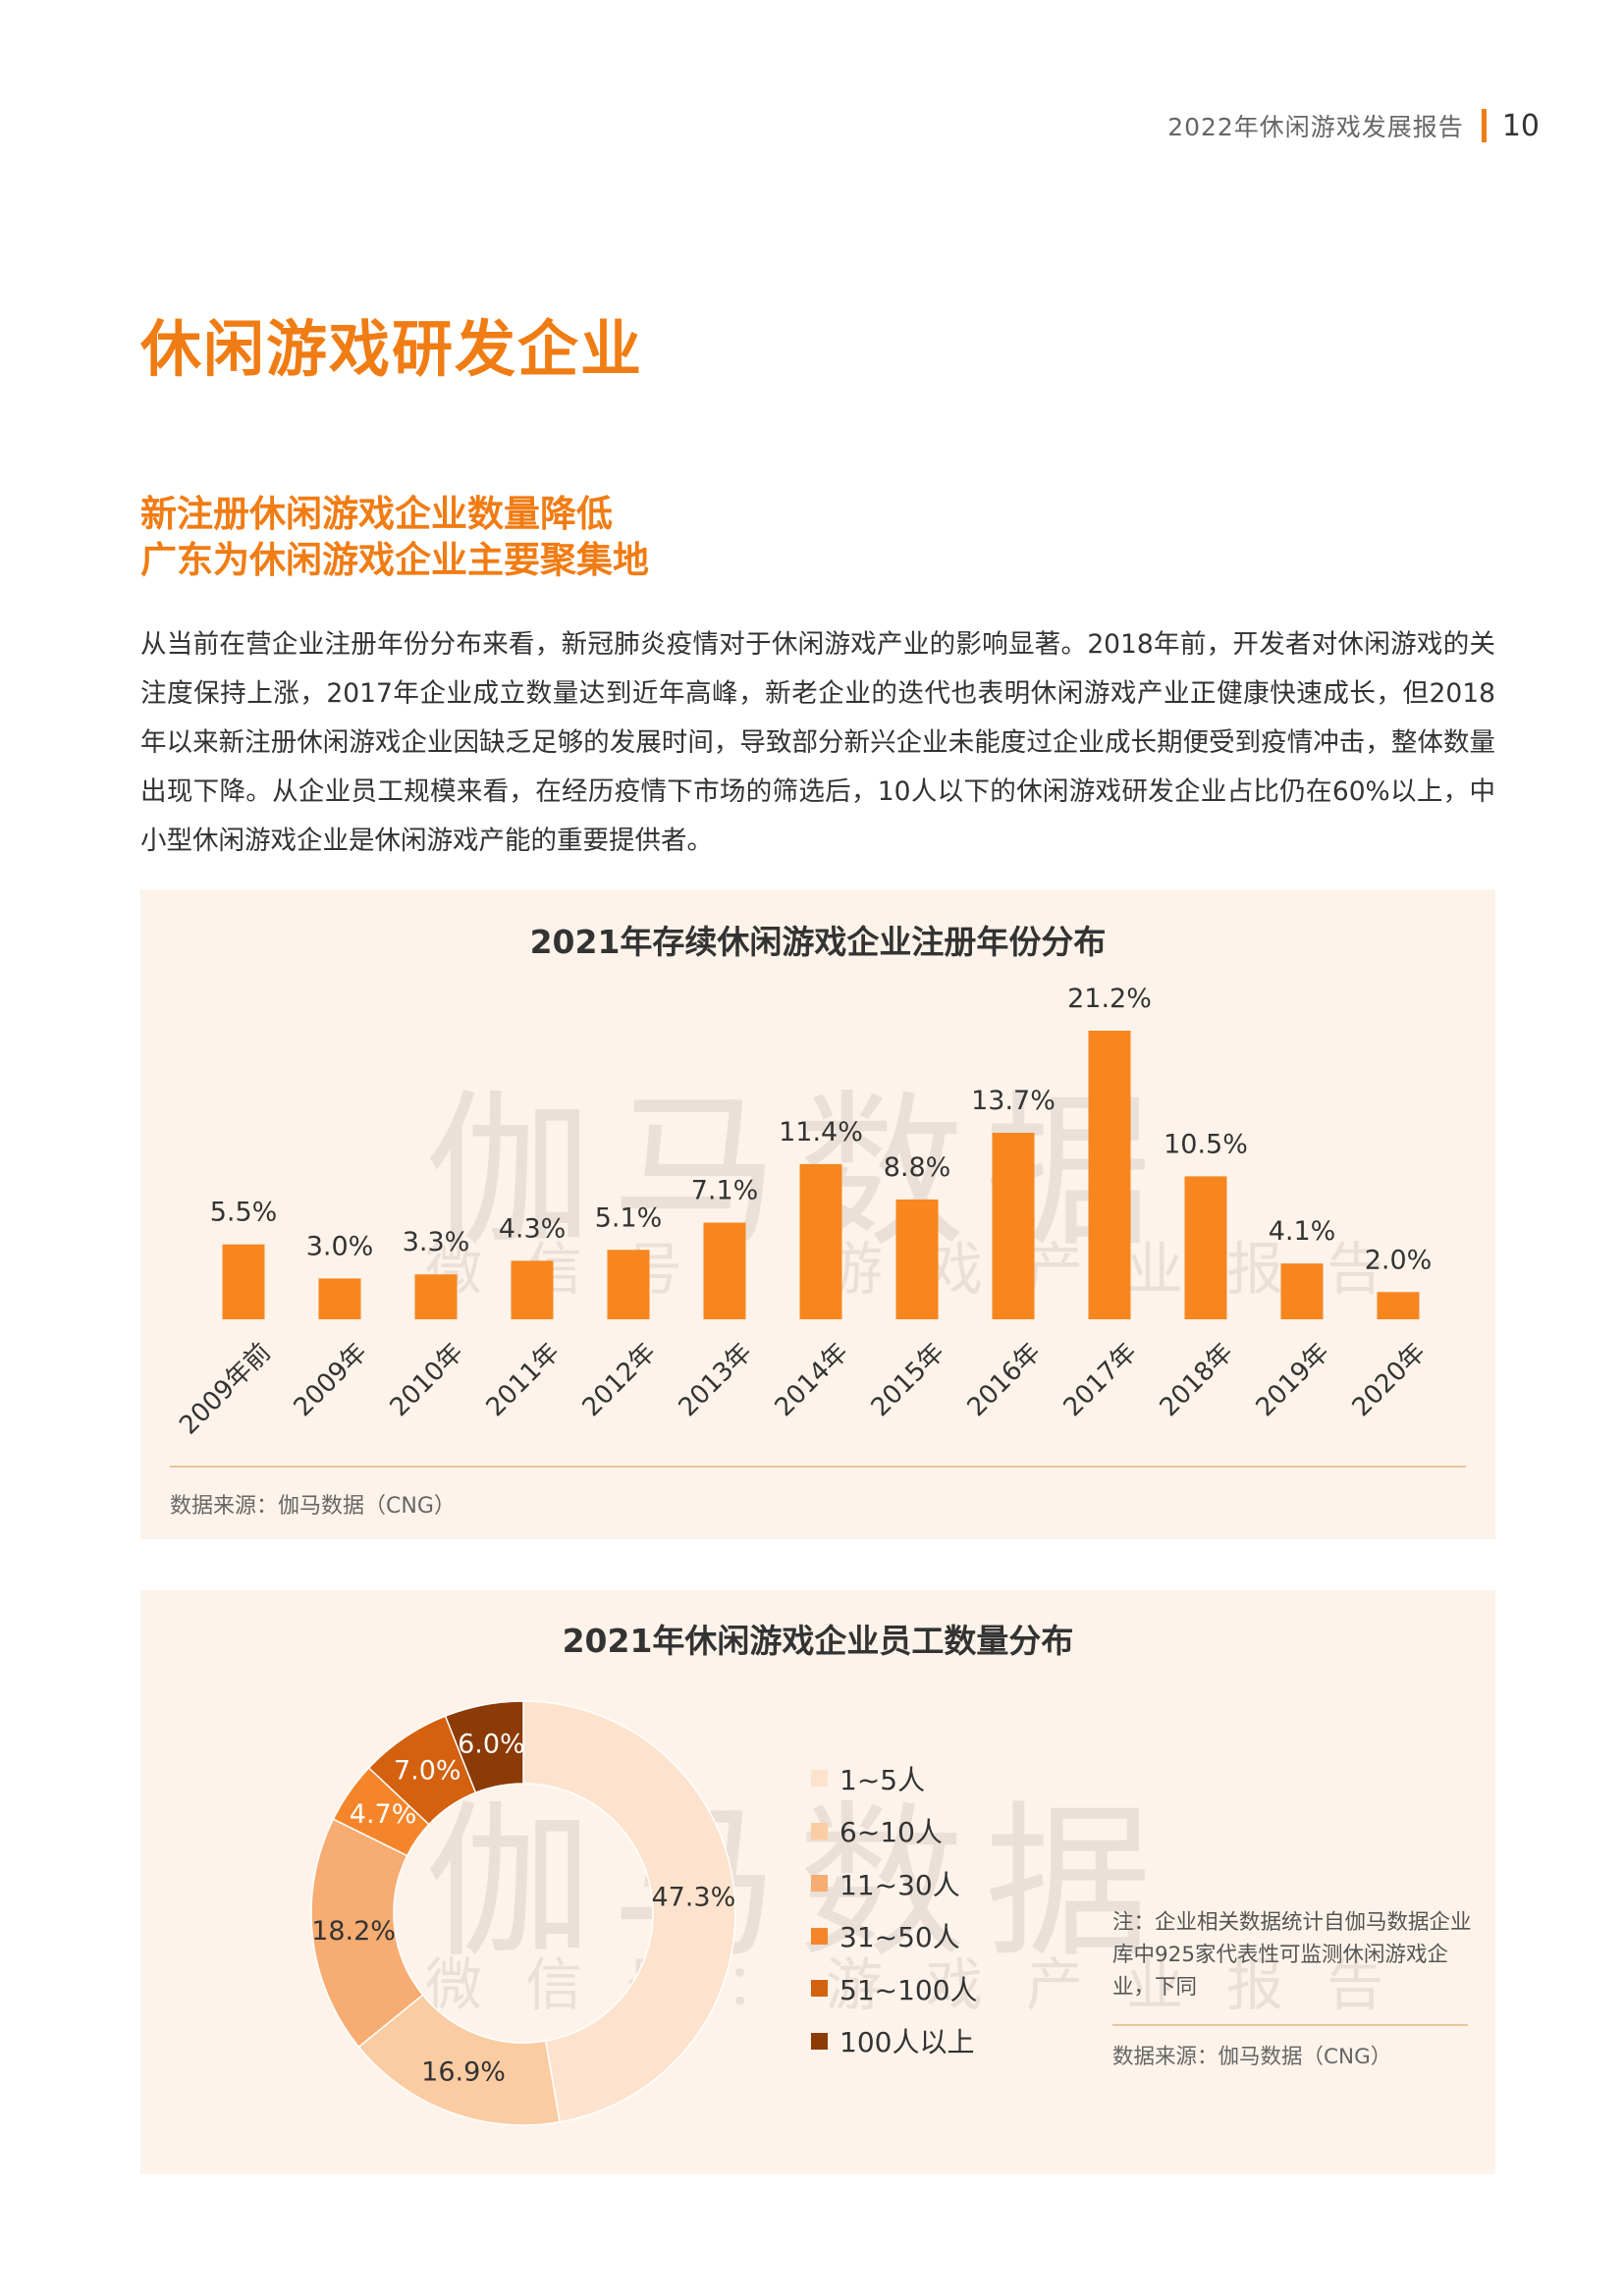 This screenshot has height=2296, width=1624. Describe the element at coordinates (907, 2042) in the screenshot. I see `legend-label: 100人以上` at that location.